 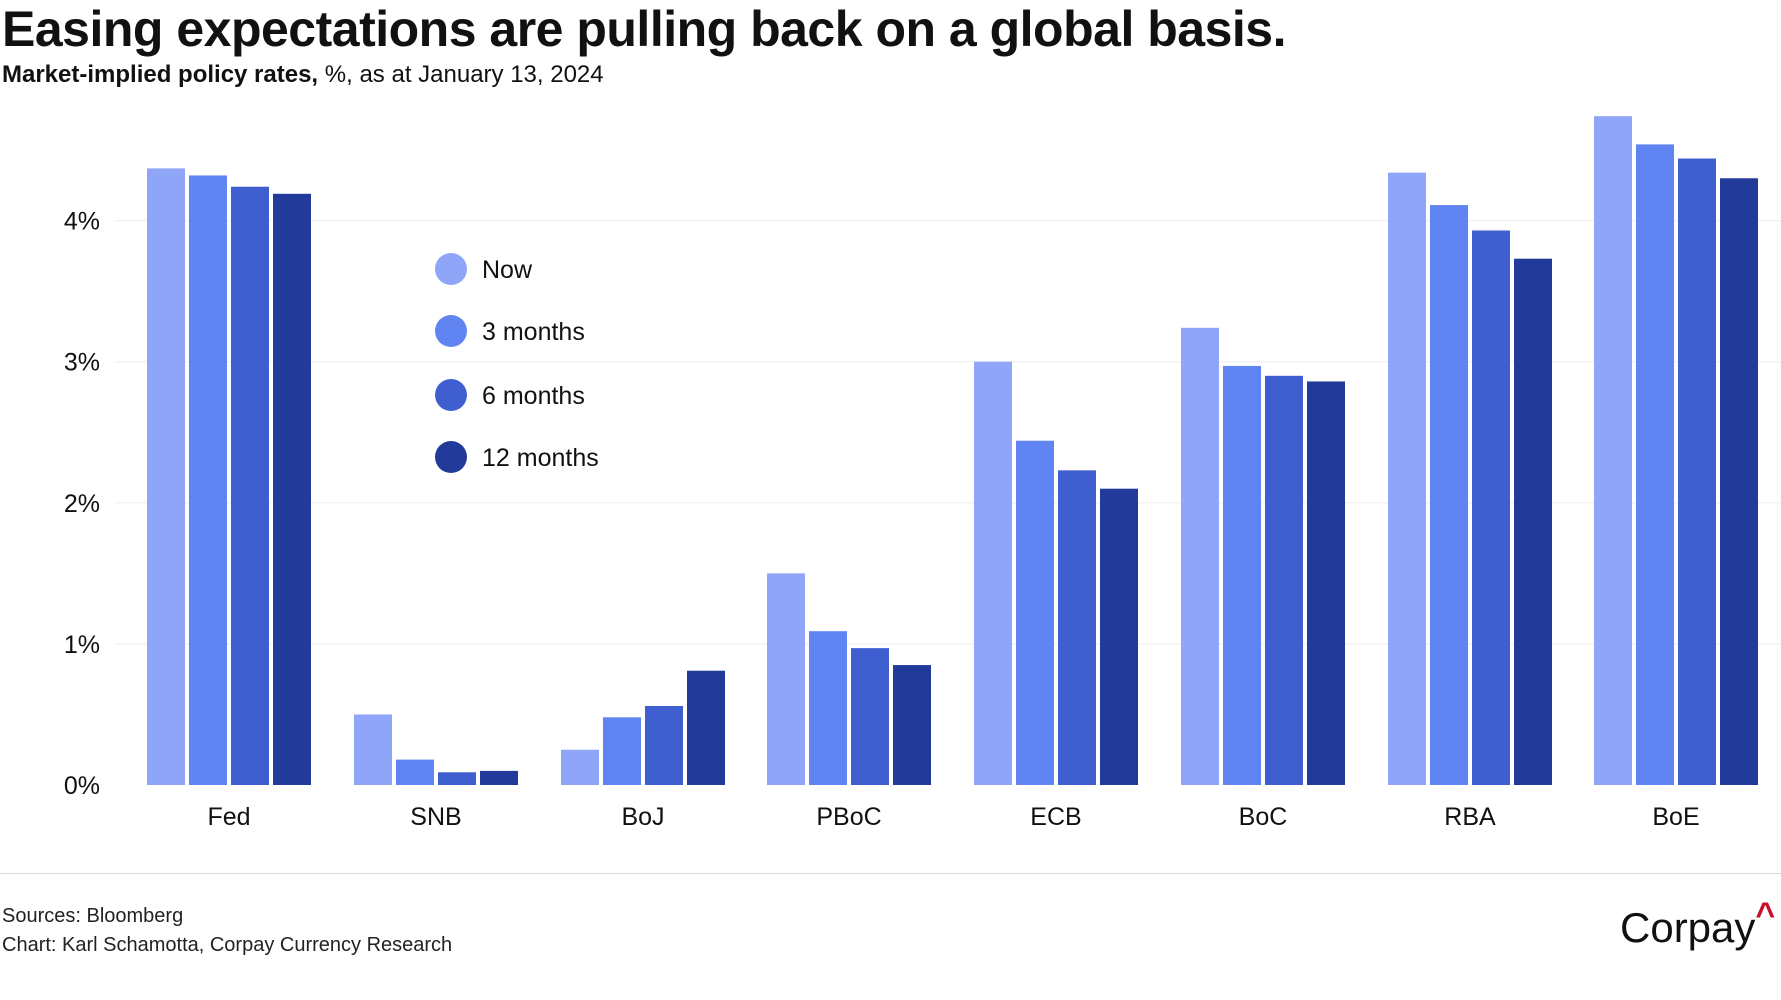 I want to click on legend-label: 3 months, so click(x=533, y=332).